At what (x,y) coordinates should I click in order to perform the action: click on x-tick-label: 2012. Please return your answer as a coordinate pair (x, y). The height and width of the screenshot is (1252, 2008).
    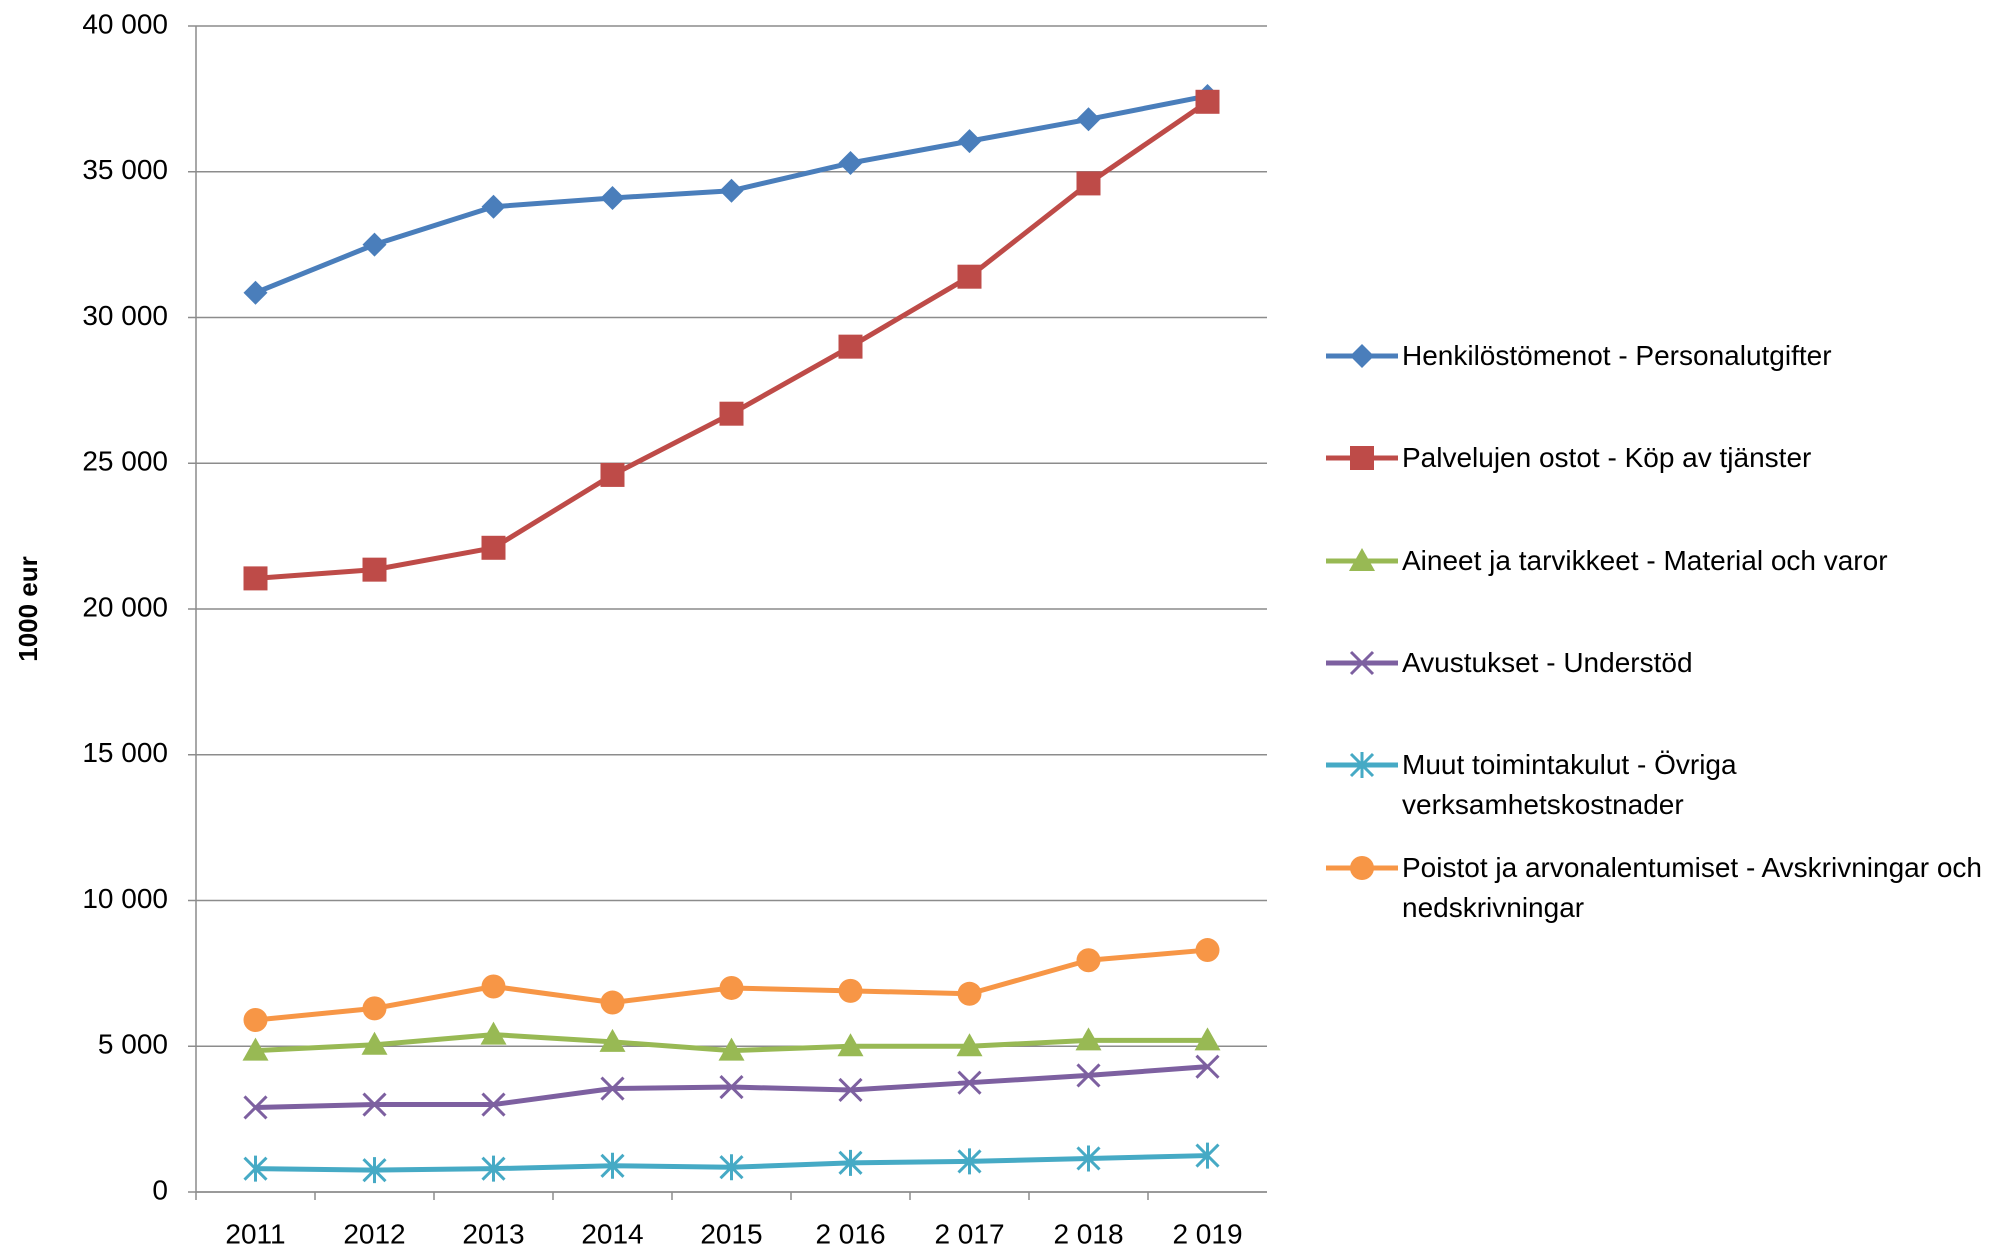
    Looking at the image, I should click on (374, 1233).